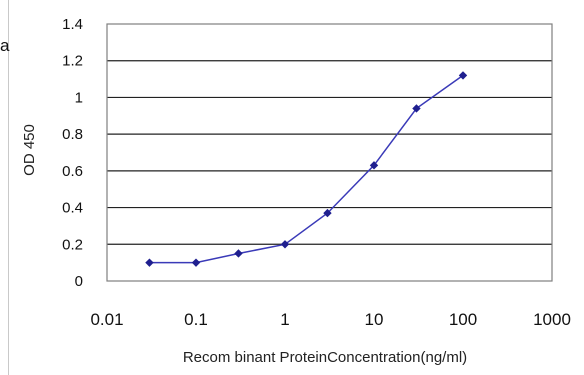 The image size is (584, 375). I want to click on x-axis-label: Recom binant ProteinConcentration(ng/ml), so click(325, 357).